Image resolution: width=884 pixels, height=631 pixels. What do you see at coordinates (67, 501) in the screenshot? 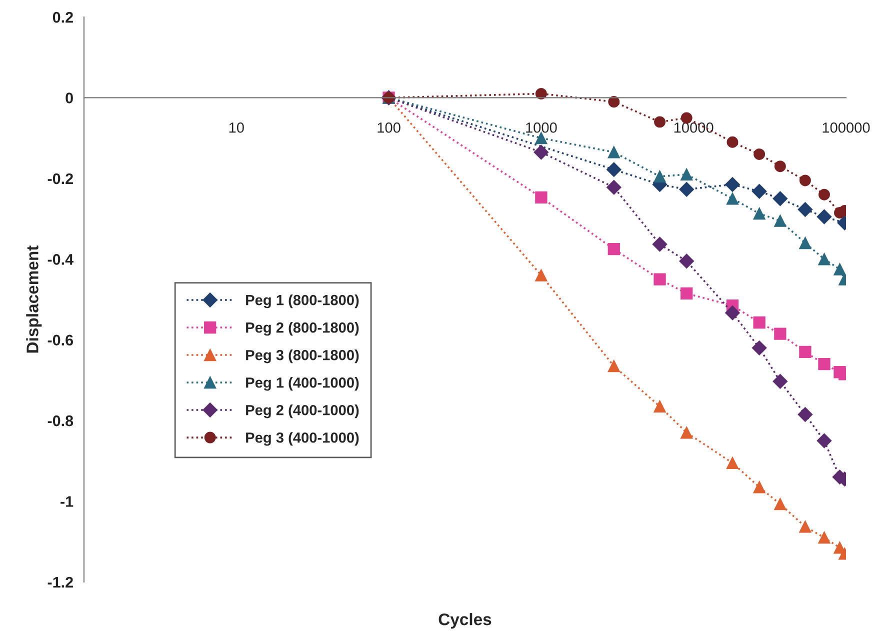
I see `y-tick-label: -1` at bounding box center [67, 501].